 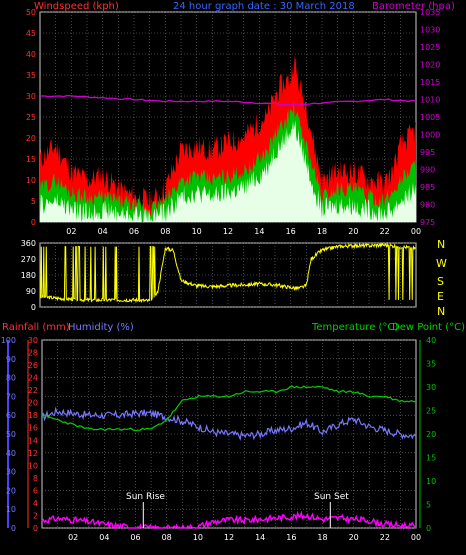 What do you see at coordinates (33, 453) in the screenshot?
I see `y-tick-label-rainfall: 12` at bounding box center [33, 453].